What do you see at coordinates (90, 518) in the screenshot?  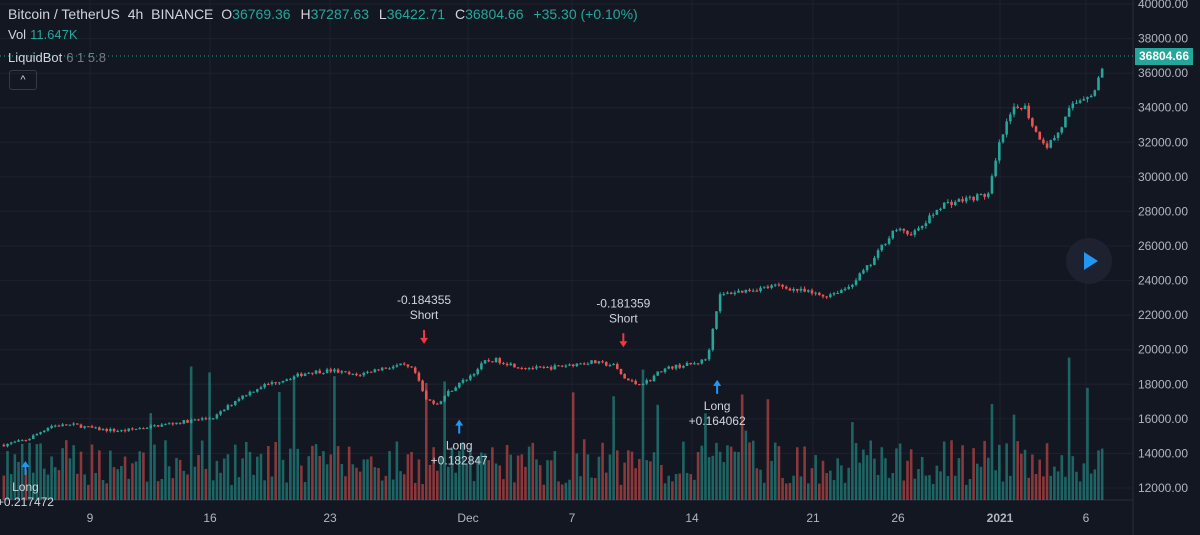 I see `x-tick-label: 9` at bounding box center [90, 518].